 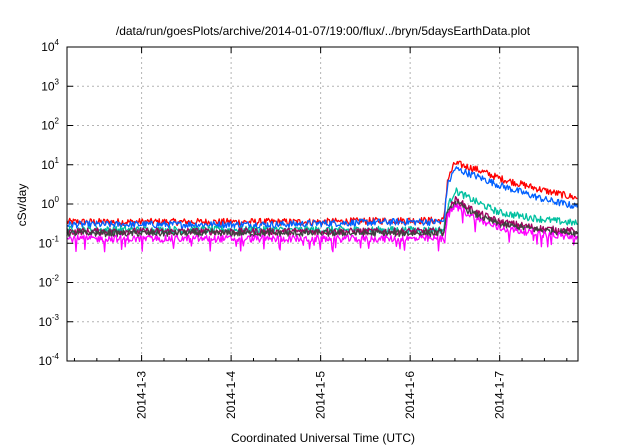 What do you see at coordinates (50, 203) in the screenshot?
I see `y-tick-label: 10⁰` at bounding box center [50, 203].